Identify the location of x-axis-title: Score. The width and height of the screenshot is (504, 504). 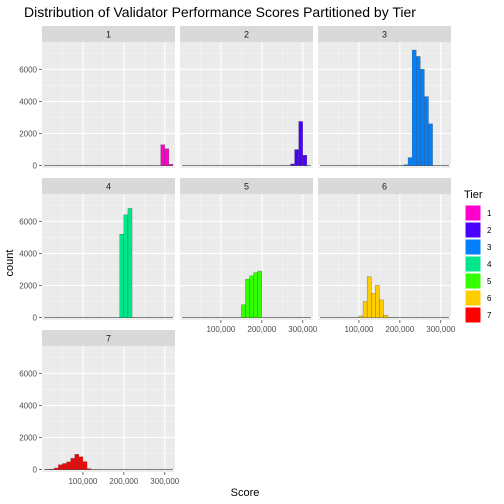
(245, 493).